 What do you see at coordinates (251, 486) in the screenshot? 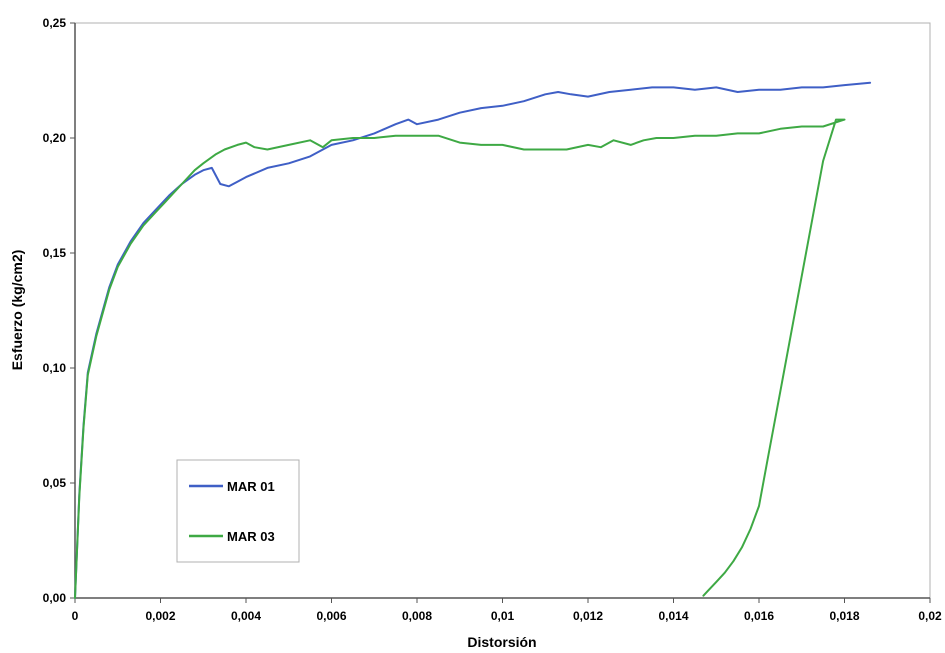
I see `legend-label-mar-01: MAR 01` at bounding box center [251, 486].